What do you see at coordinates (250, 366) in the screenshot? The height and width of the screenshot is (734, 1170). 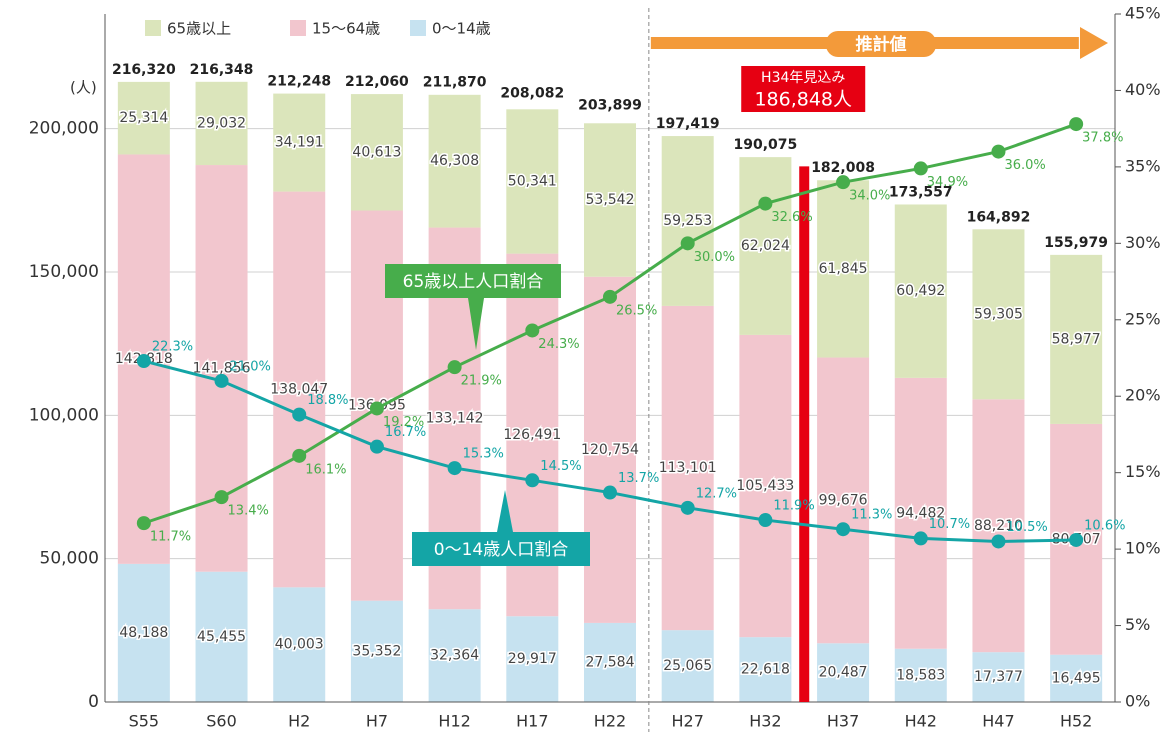 I see `ratio-label: 21.0%` at bounding box center [250, 366].